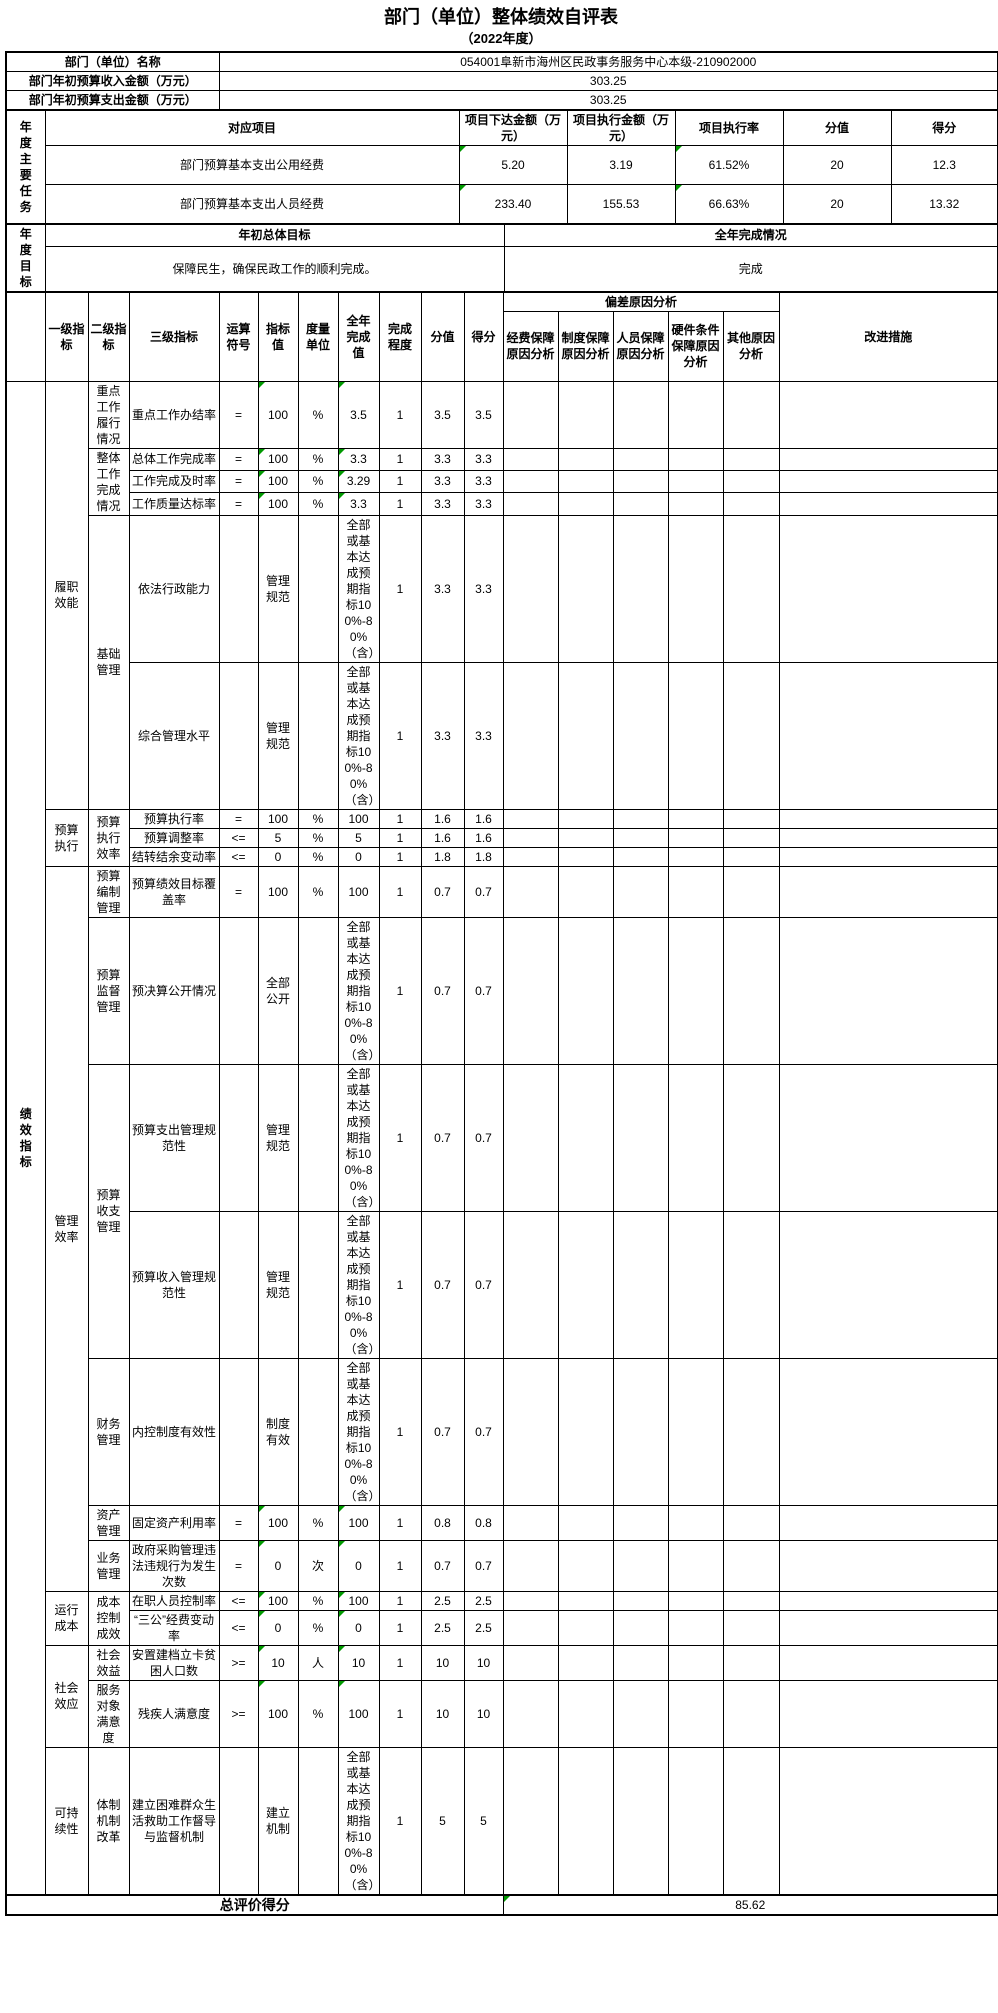 Image resolution: width=998 pixels, height=2013 pixels. I want to click on col-level3: 三级指标, so click(174, 336).